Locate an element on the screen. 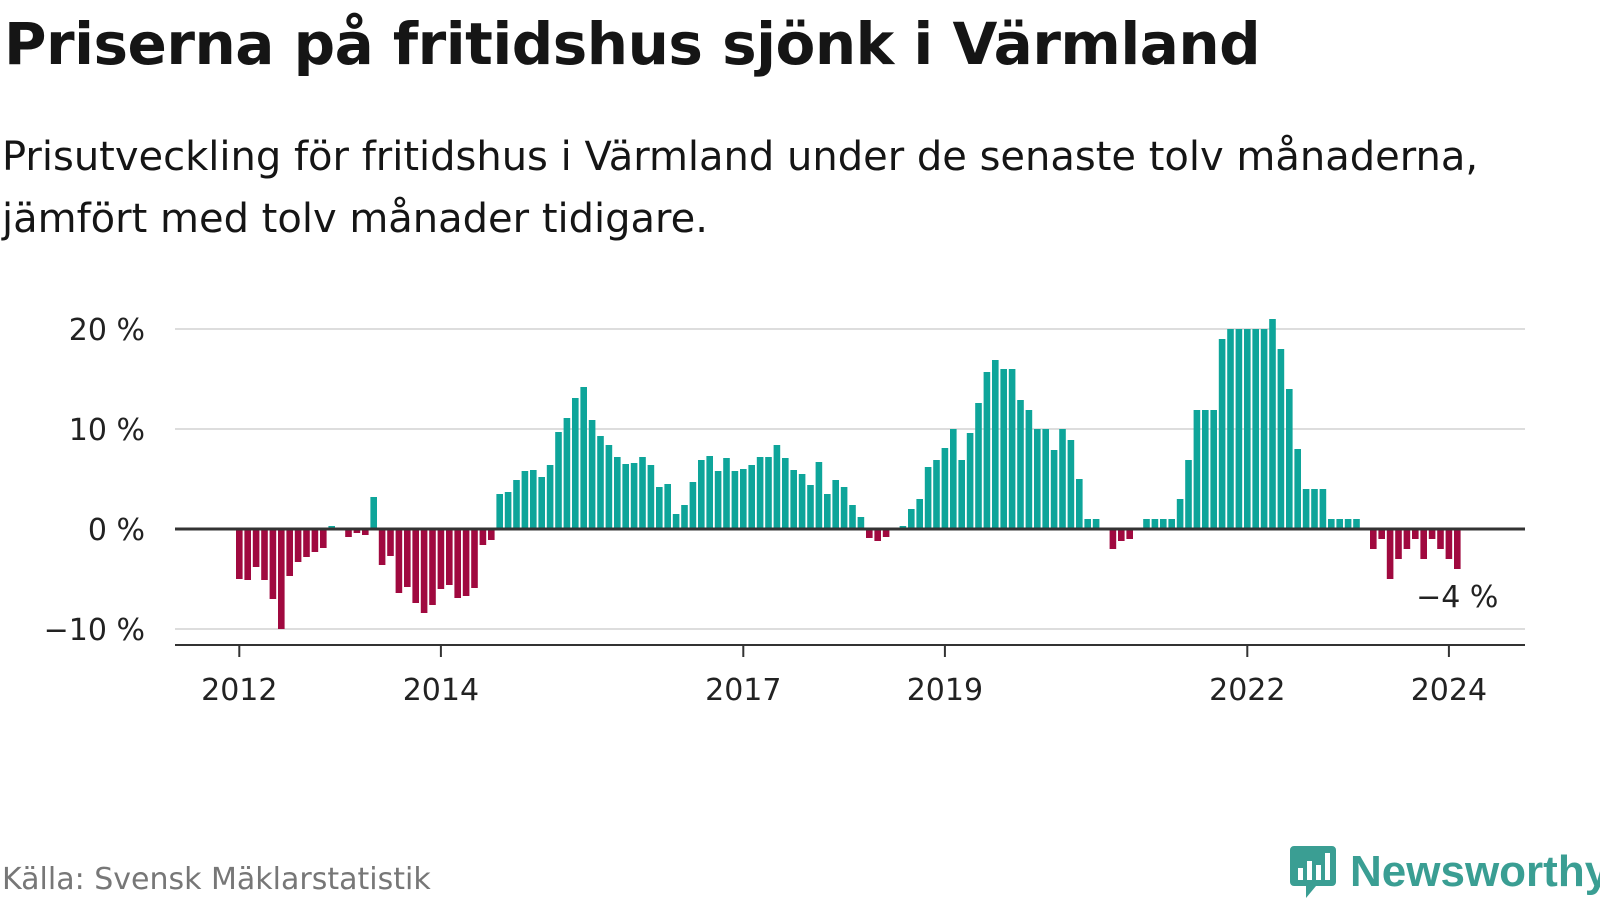 This screenshot has width=1600, height=902. brand-name: Newsworthy is located at coordinates (1475, 871).